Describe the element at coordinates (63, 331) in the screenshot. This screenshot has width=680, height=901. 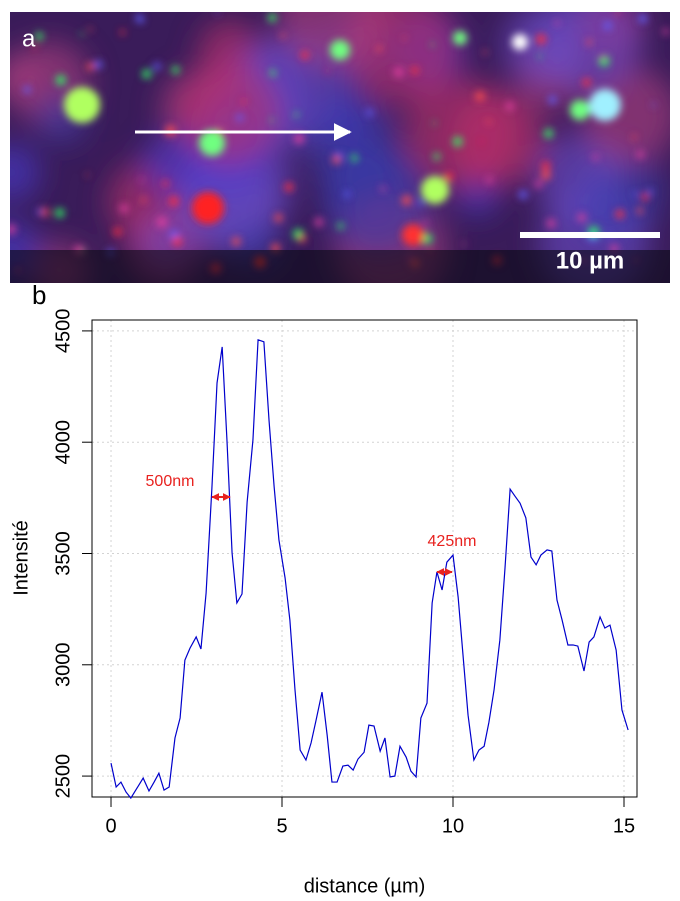
I see `y-tick-label: 4500` at that location.